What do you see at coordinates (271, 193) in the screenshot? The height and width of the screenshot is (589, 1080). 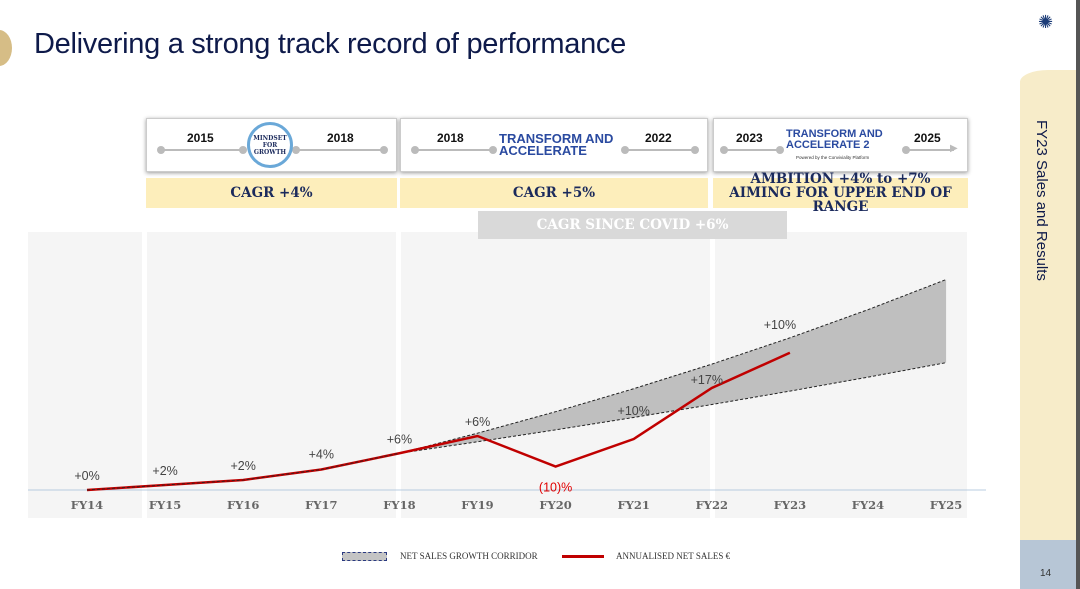 I see `cagr-banner-1: CAGR +4%` at bounding box center [271, 193].